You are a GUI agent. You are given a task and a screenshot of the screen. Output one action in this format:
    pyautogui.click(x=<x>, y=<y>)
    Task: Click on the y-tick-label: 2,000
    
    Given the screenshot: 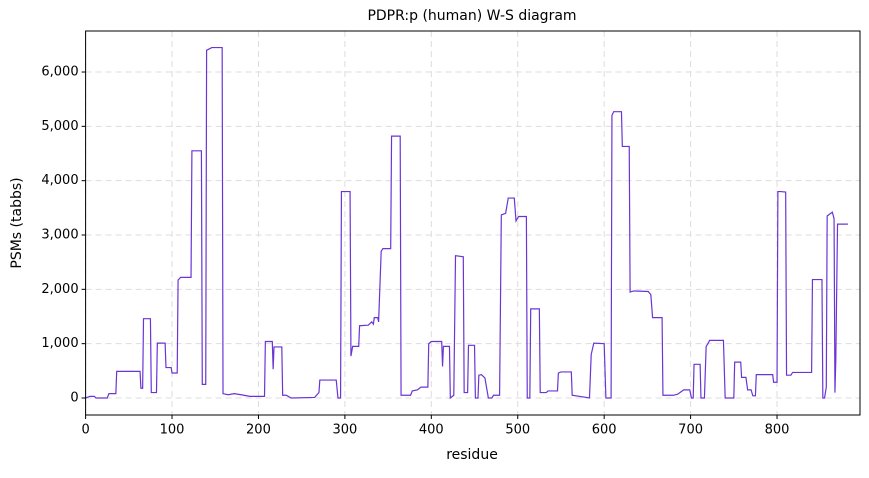 What is the action you would take?
    pyautogui.click(x=59, y=289)
    